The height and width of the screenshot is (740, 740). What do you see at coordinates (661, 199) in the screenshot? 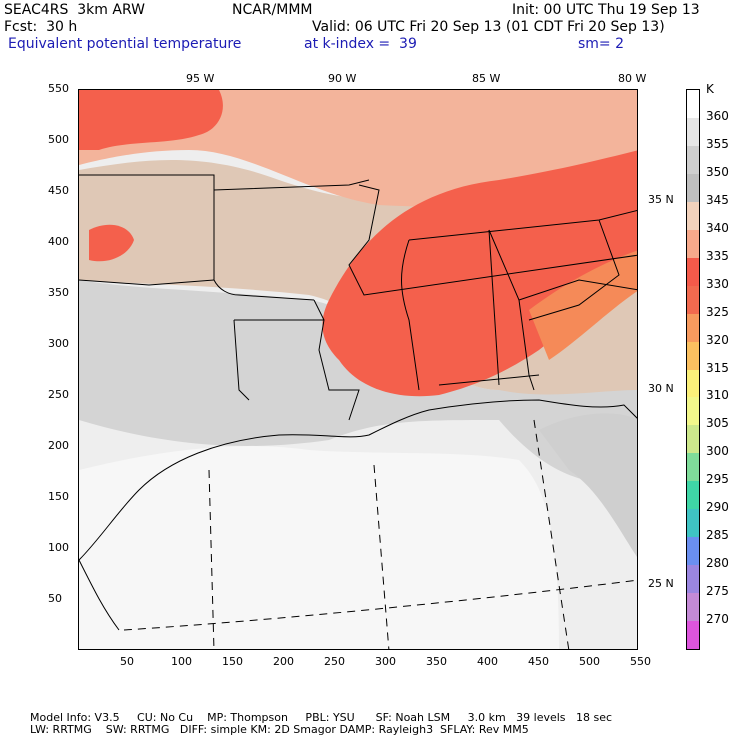
I see `lat-label-35n: 35 N` at bounding box center [661, 199].